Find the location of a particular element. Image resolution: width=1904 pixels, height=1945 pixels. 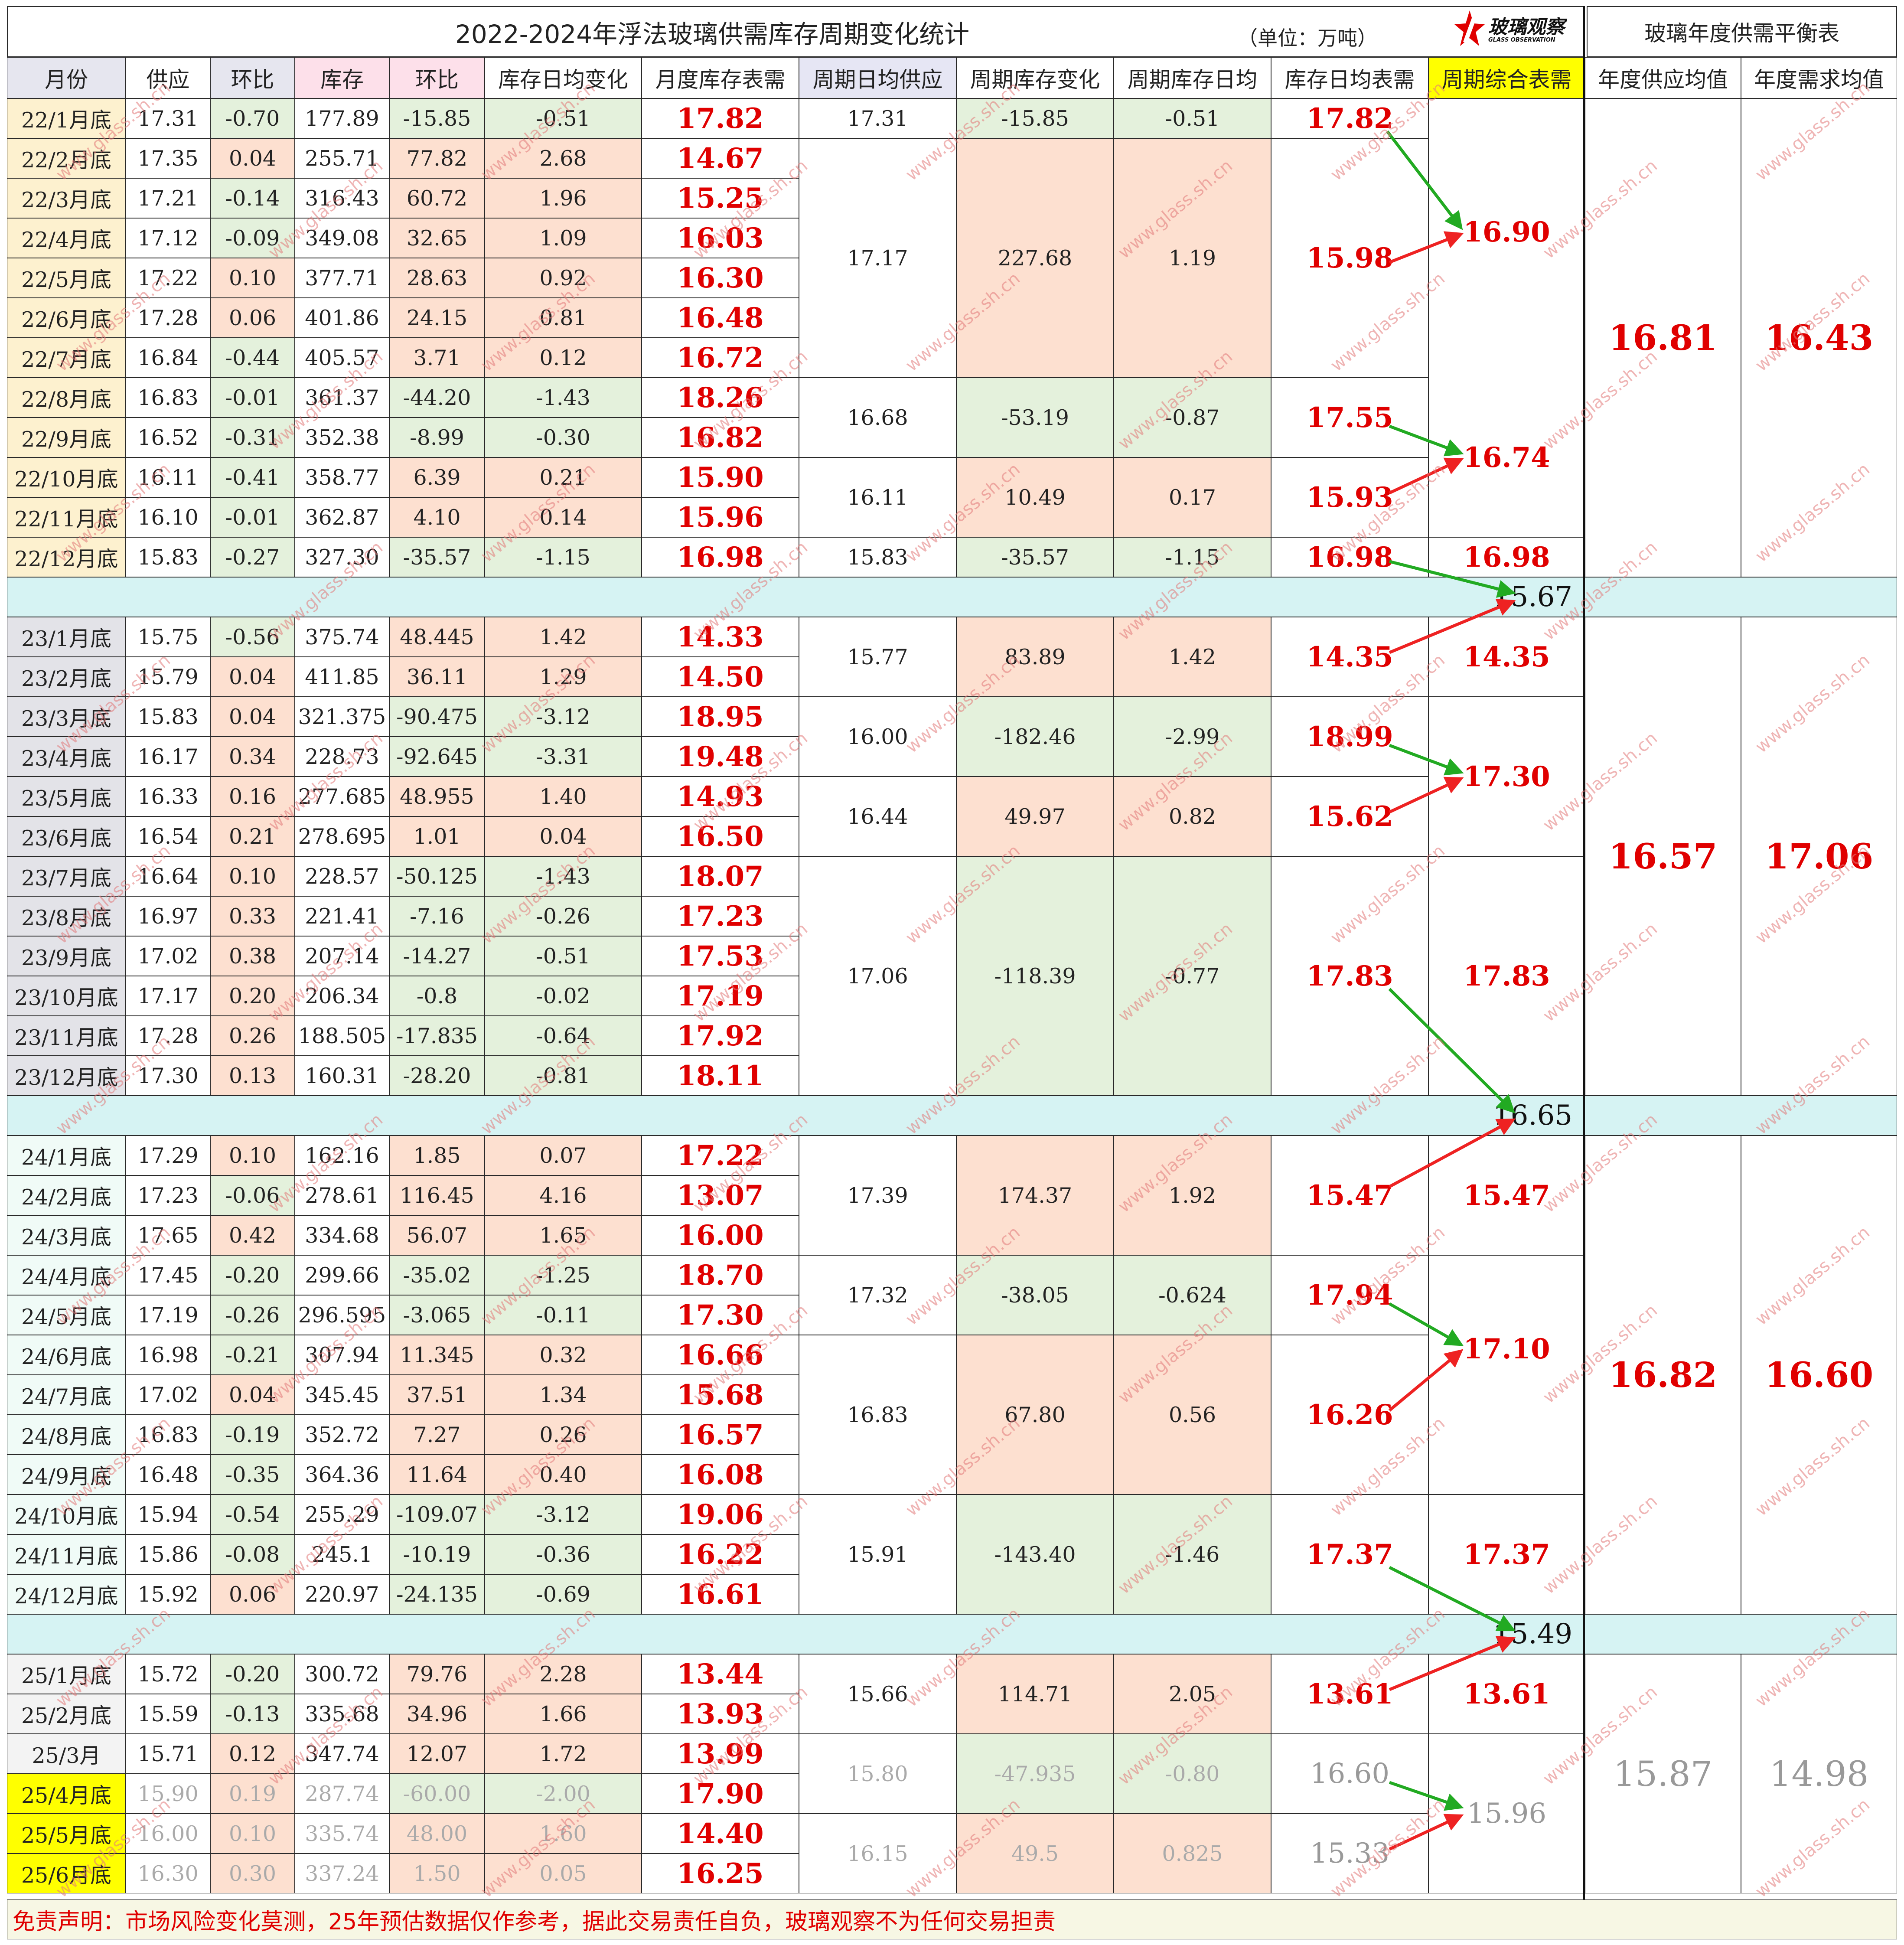

monthly-demand-cell: 19.48 is located at coordinates (720, 757).